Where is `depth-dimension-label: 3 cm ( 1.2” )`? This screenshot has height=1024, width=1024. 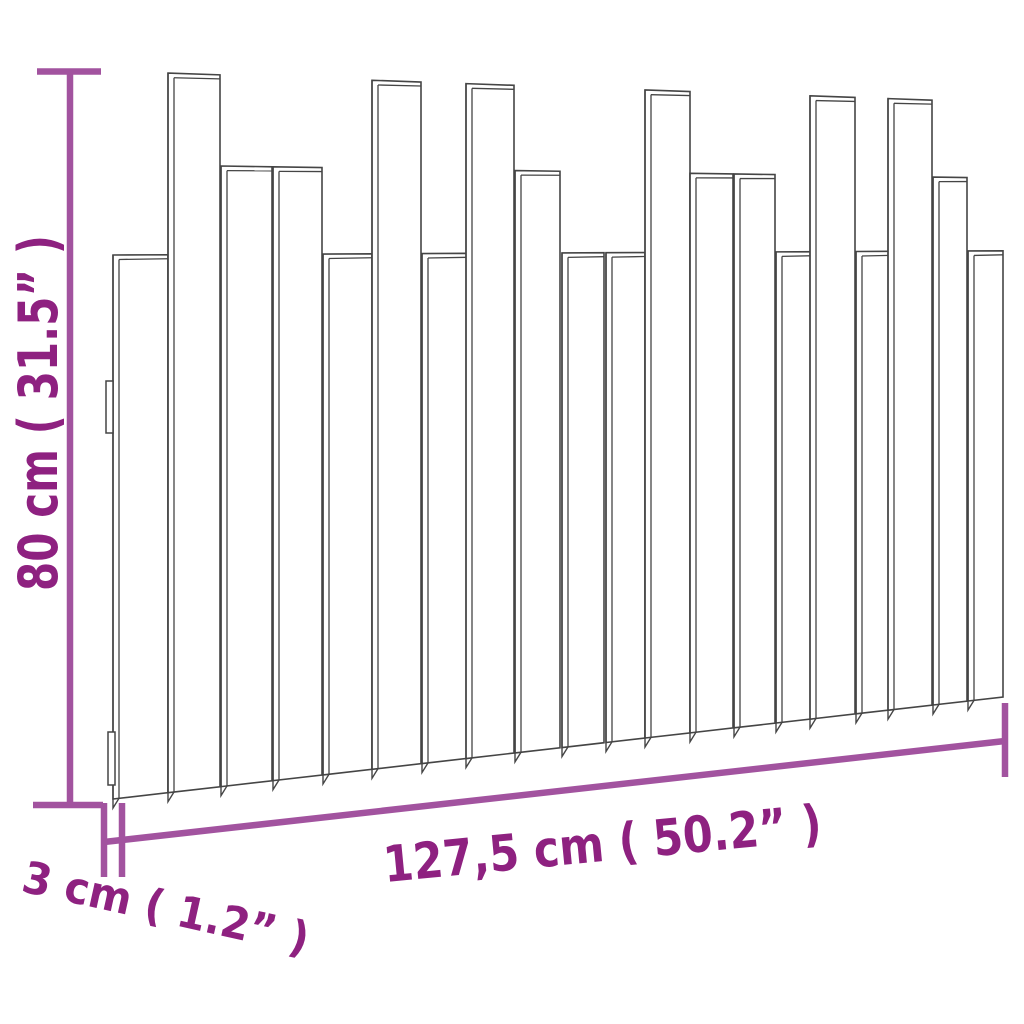
depth-dimension-label: 3 cm ( 1.2” ) is located at coordinates (166, 909).